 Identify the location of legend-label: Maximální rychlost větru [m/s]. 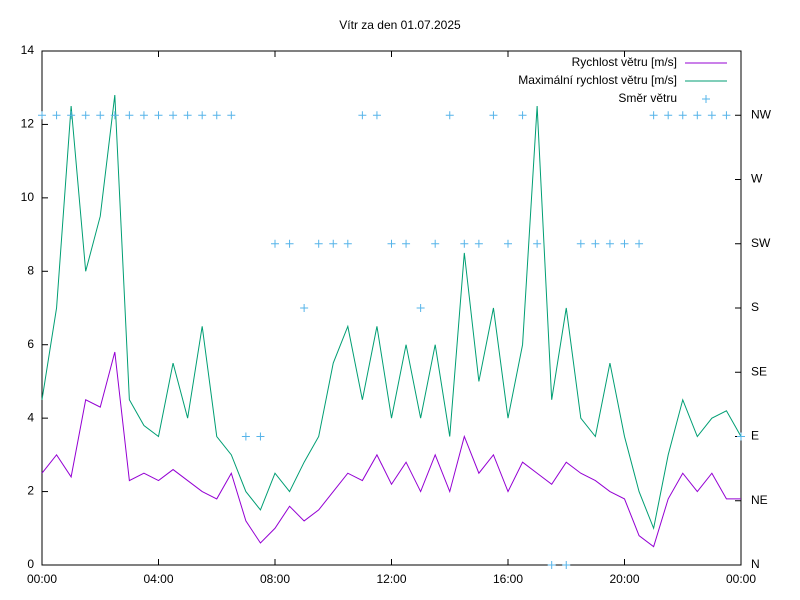
(597, 80).